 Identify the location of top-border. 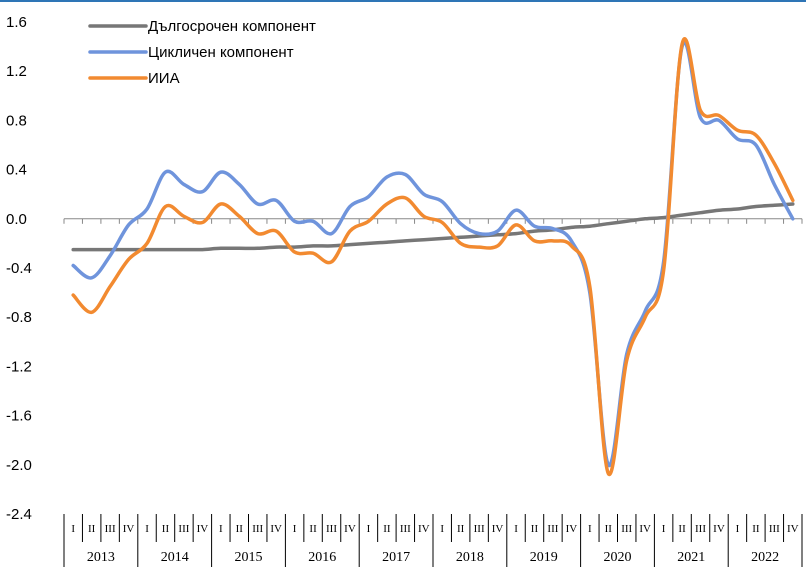
(403, 1).